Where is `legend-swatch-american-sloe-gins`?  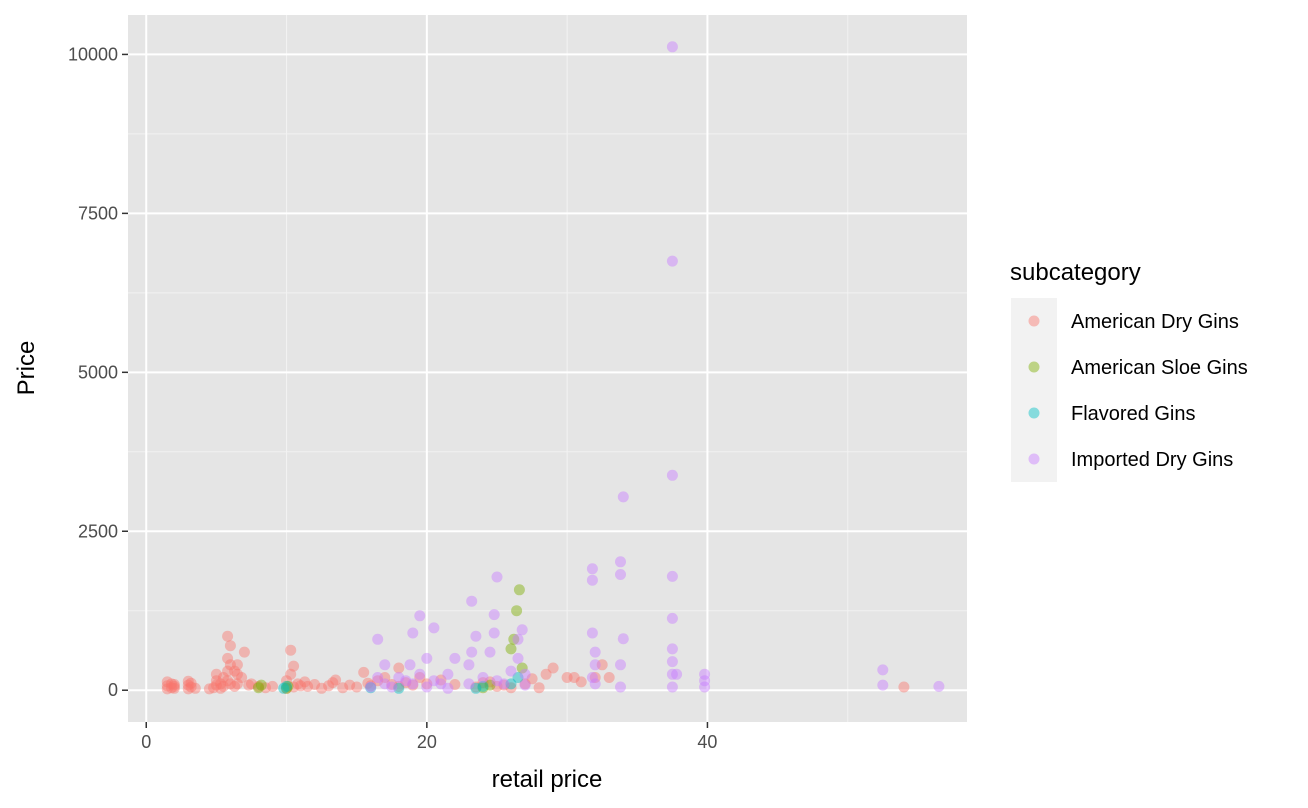
legend-swatch-american-sloe-gins is located at coordinates (1034, 367).